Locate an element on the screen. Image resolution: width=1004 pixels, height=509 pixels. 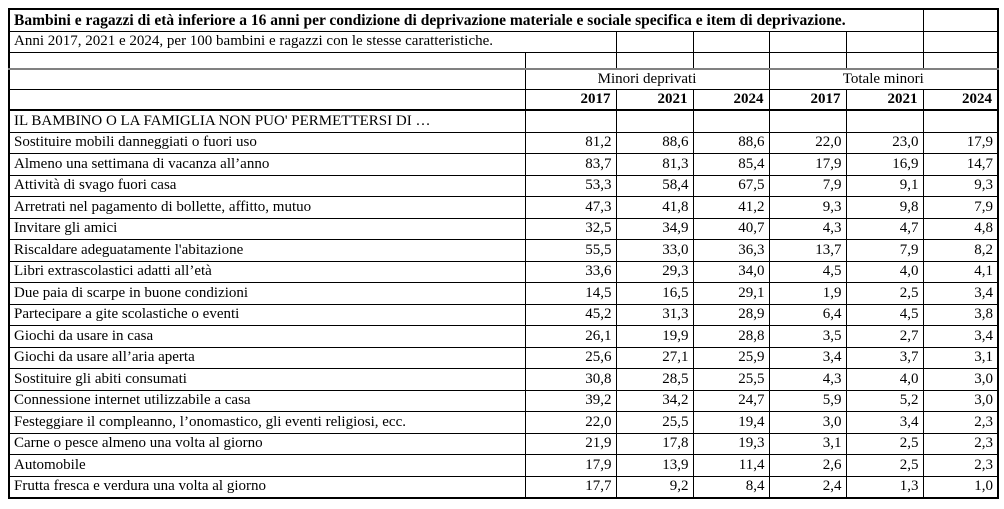
total-2017-value: 7,9 is located at coordinates (807, 185).